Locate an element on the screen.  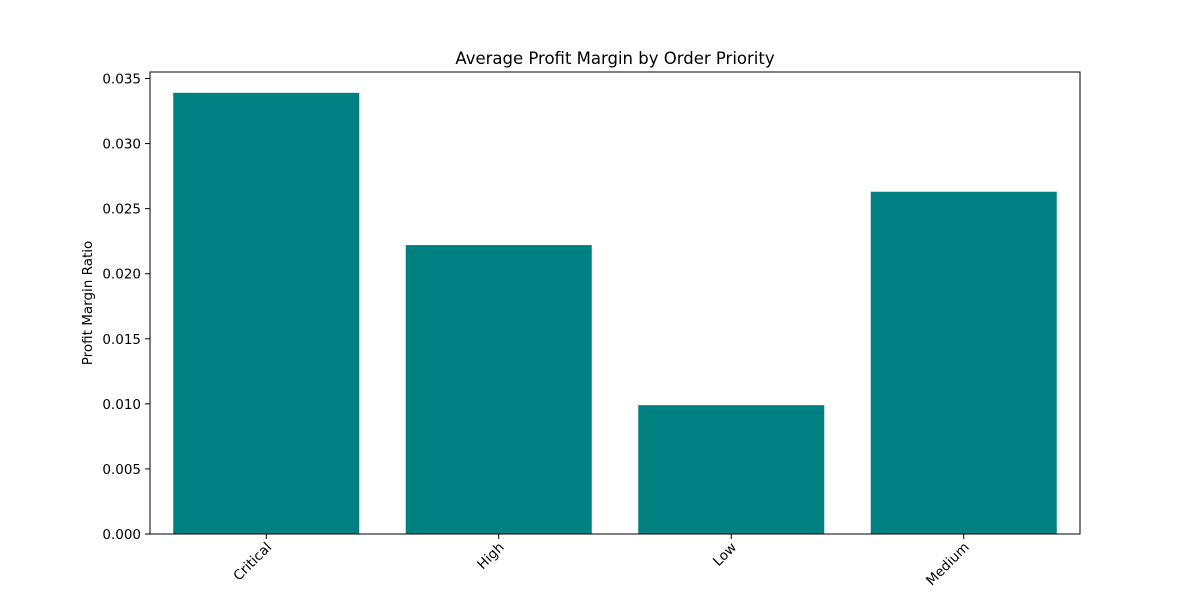
y-tick-label: 0.000 is located at coordinates (121, 535).